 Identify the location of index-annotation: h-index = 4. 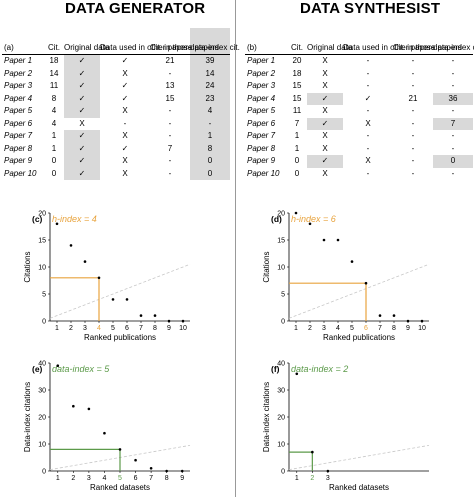
(74, 219).